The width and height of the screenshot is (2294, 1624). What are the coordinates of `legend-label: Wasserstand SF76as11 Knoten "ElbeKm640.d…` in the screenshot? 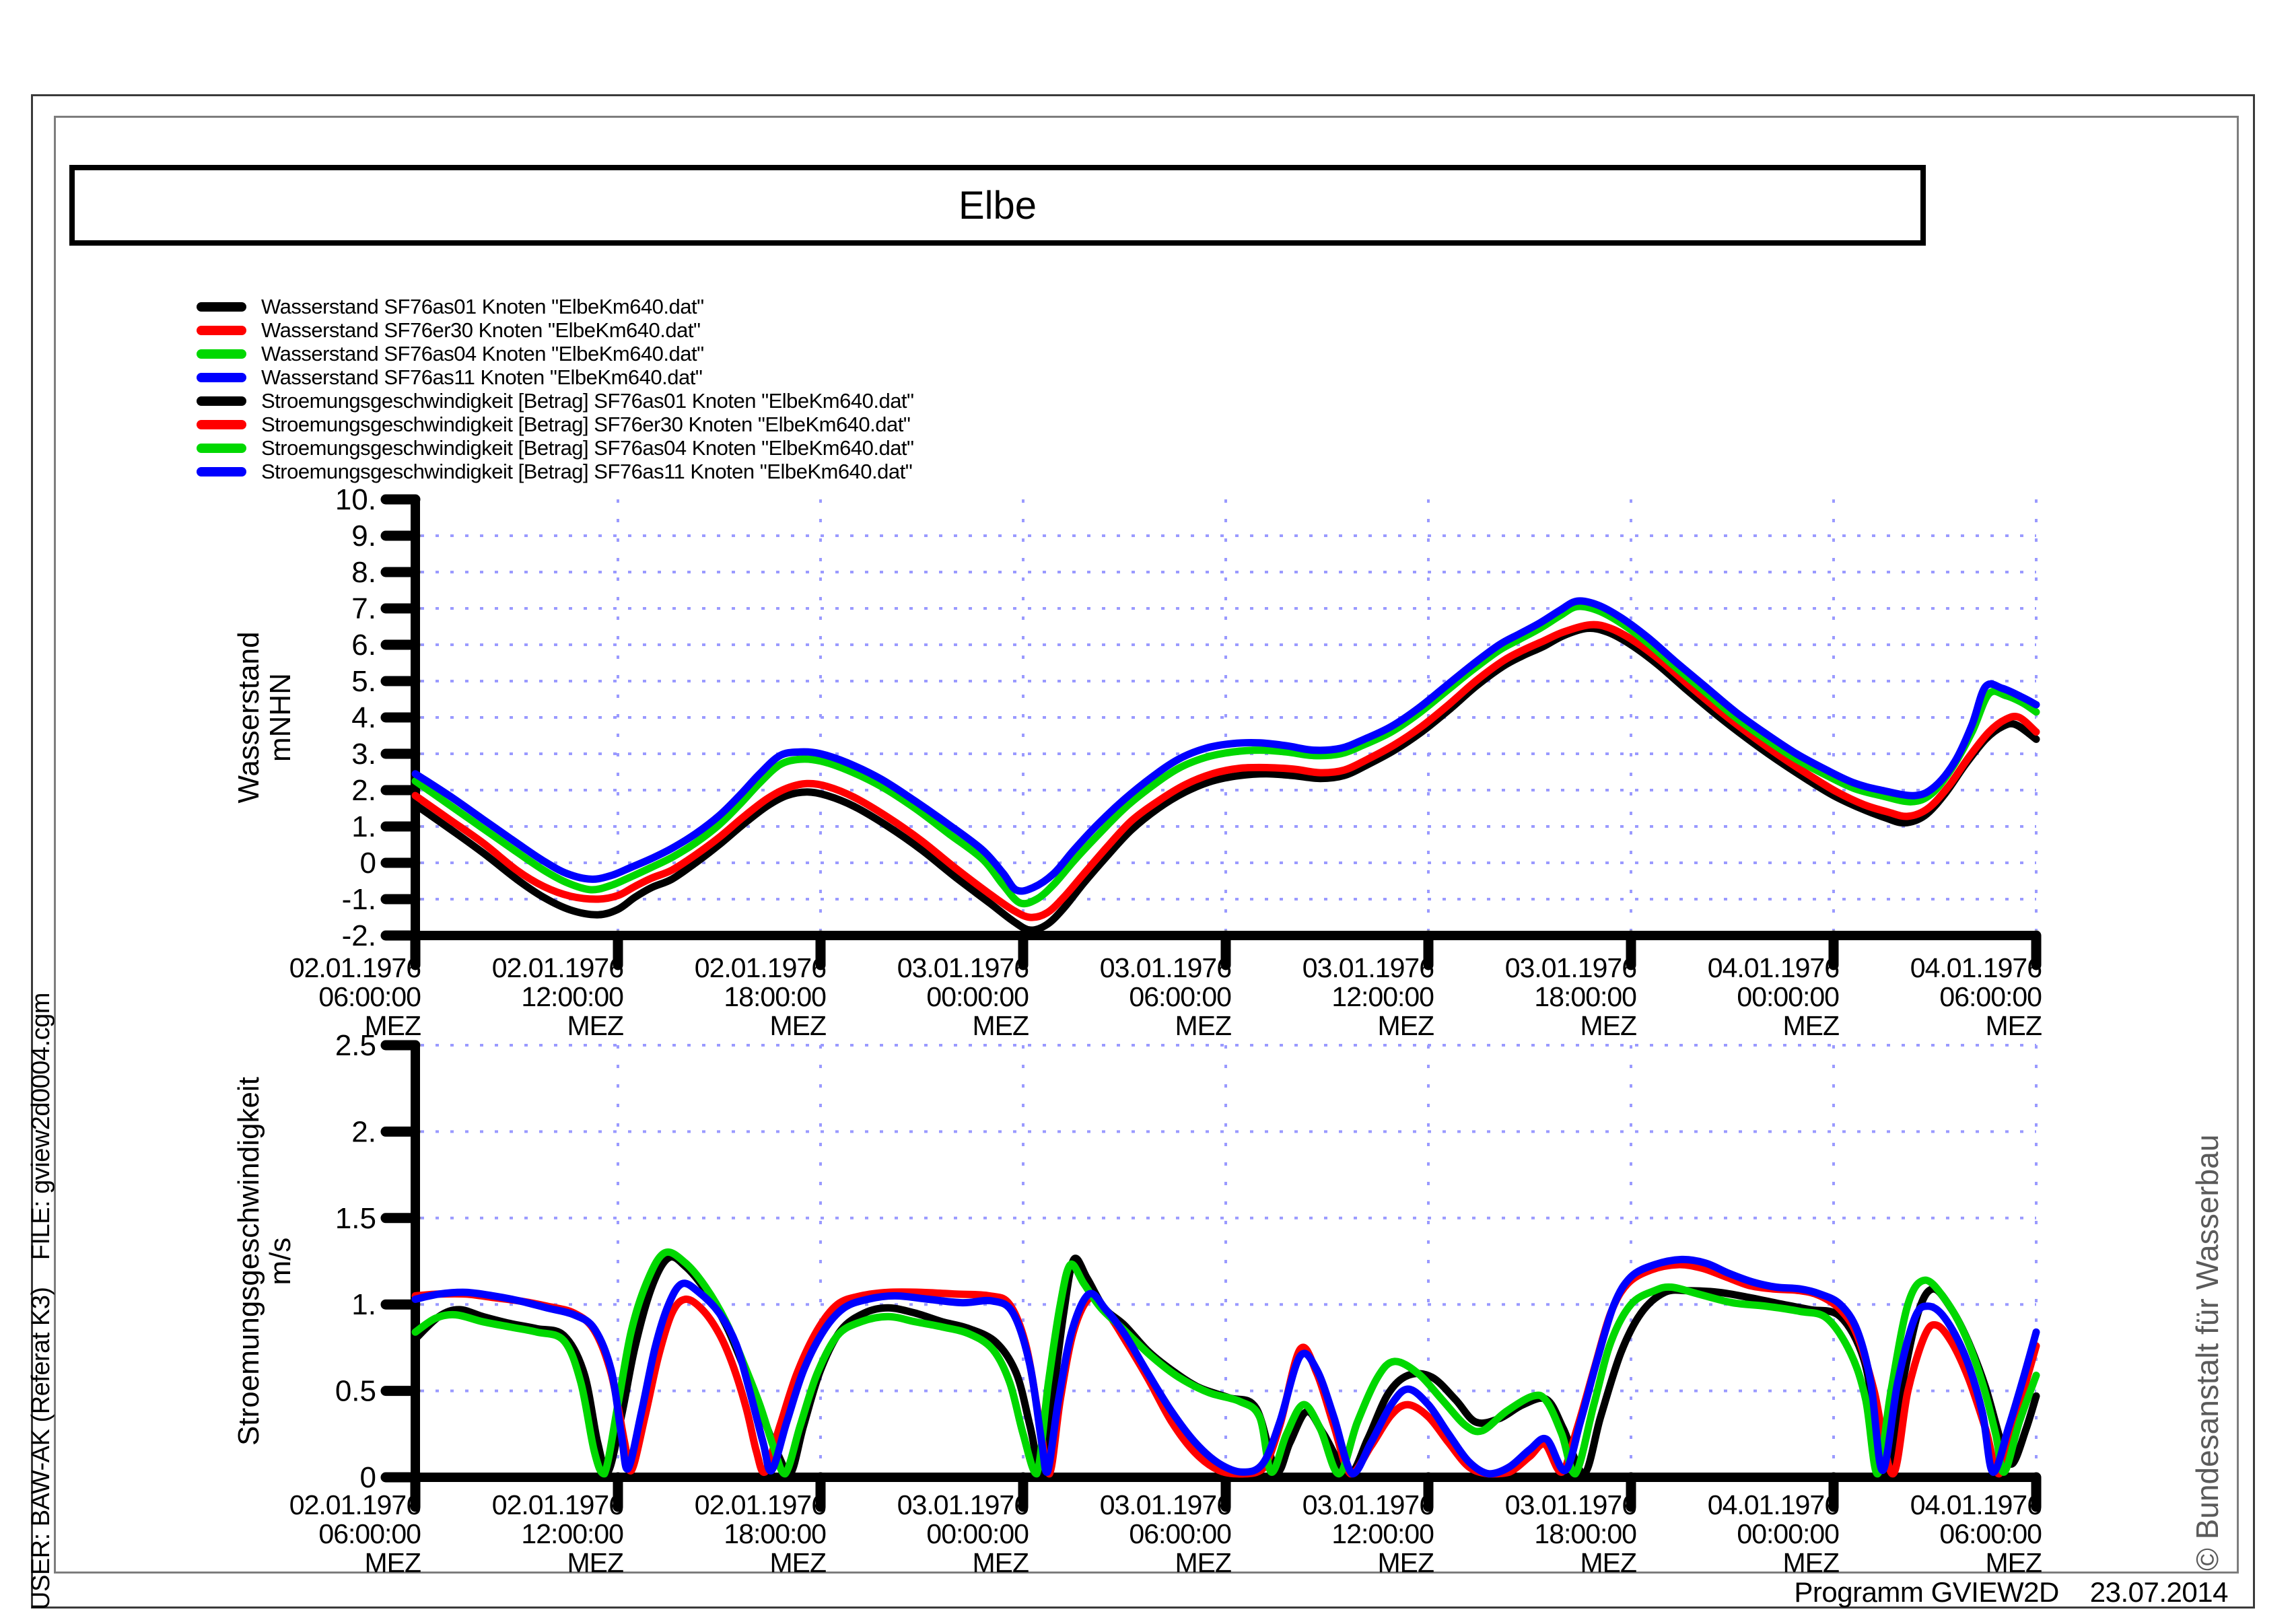 It's located at (482, 377).